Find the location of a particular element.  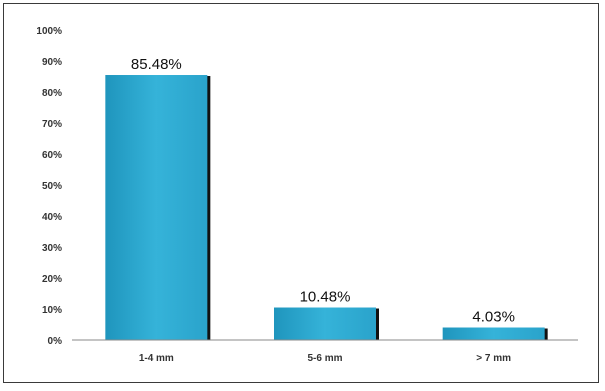

data-label: 85.48% is located at coordinates (156, 64).